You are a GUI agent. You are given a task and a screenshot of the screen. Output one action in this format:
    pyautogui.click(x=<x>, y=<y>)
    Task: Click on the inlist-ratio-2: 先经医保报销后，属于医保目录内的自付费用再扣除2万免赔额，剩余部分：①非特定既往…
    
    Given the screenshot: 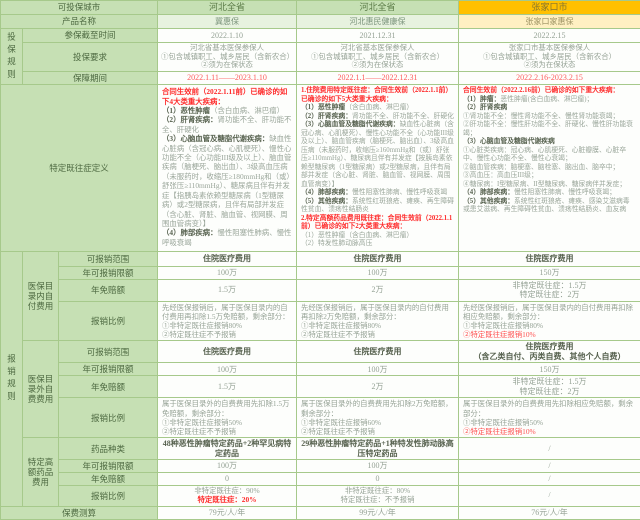 What is the action you would take?
    pyautogui.click(x=378, y=321)
    